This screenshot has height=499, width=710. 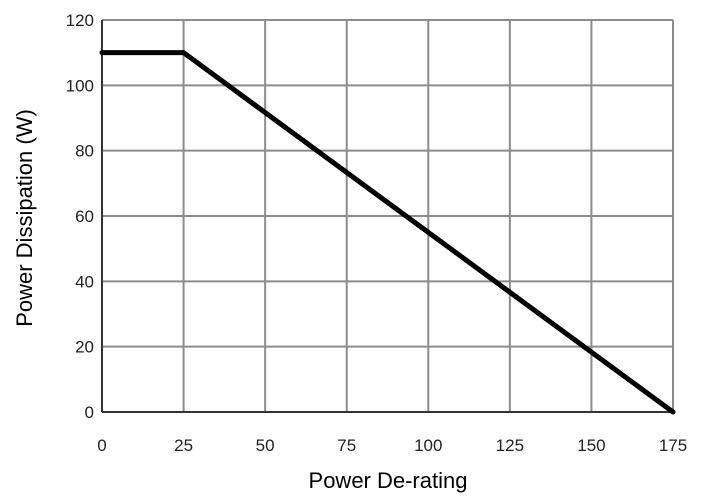 What do you see at coordinates (24, 218) in the screenshot?
I see `y-axis-title: Power Dissipation (W)` at bounding box center [24, 218].